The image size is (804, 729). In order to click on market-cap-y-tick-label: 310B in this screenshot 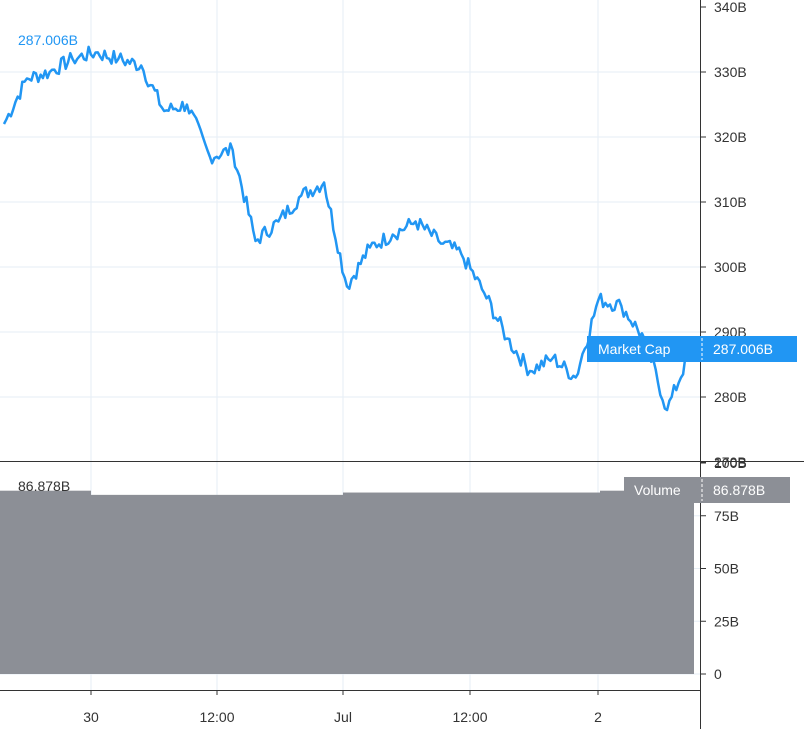, I will do `click(730, 202)`.